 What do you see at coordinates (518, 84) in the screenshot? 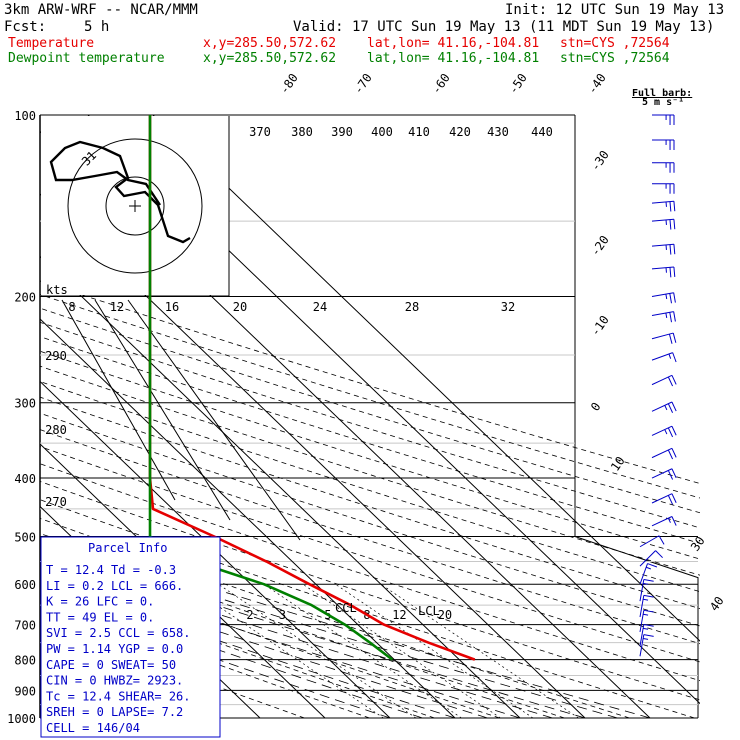
I see `isotherm-label: -50` at bounding box center [518, 84].